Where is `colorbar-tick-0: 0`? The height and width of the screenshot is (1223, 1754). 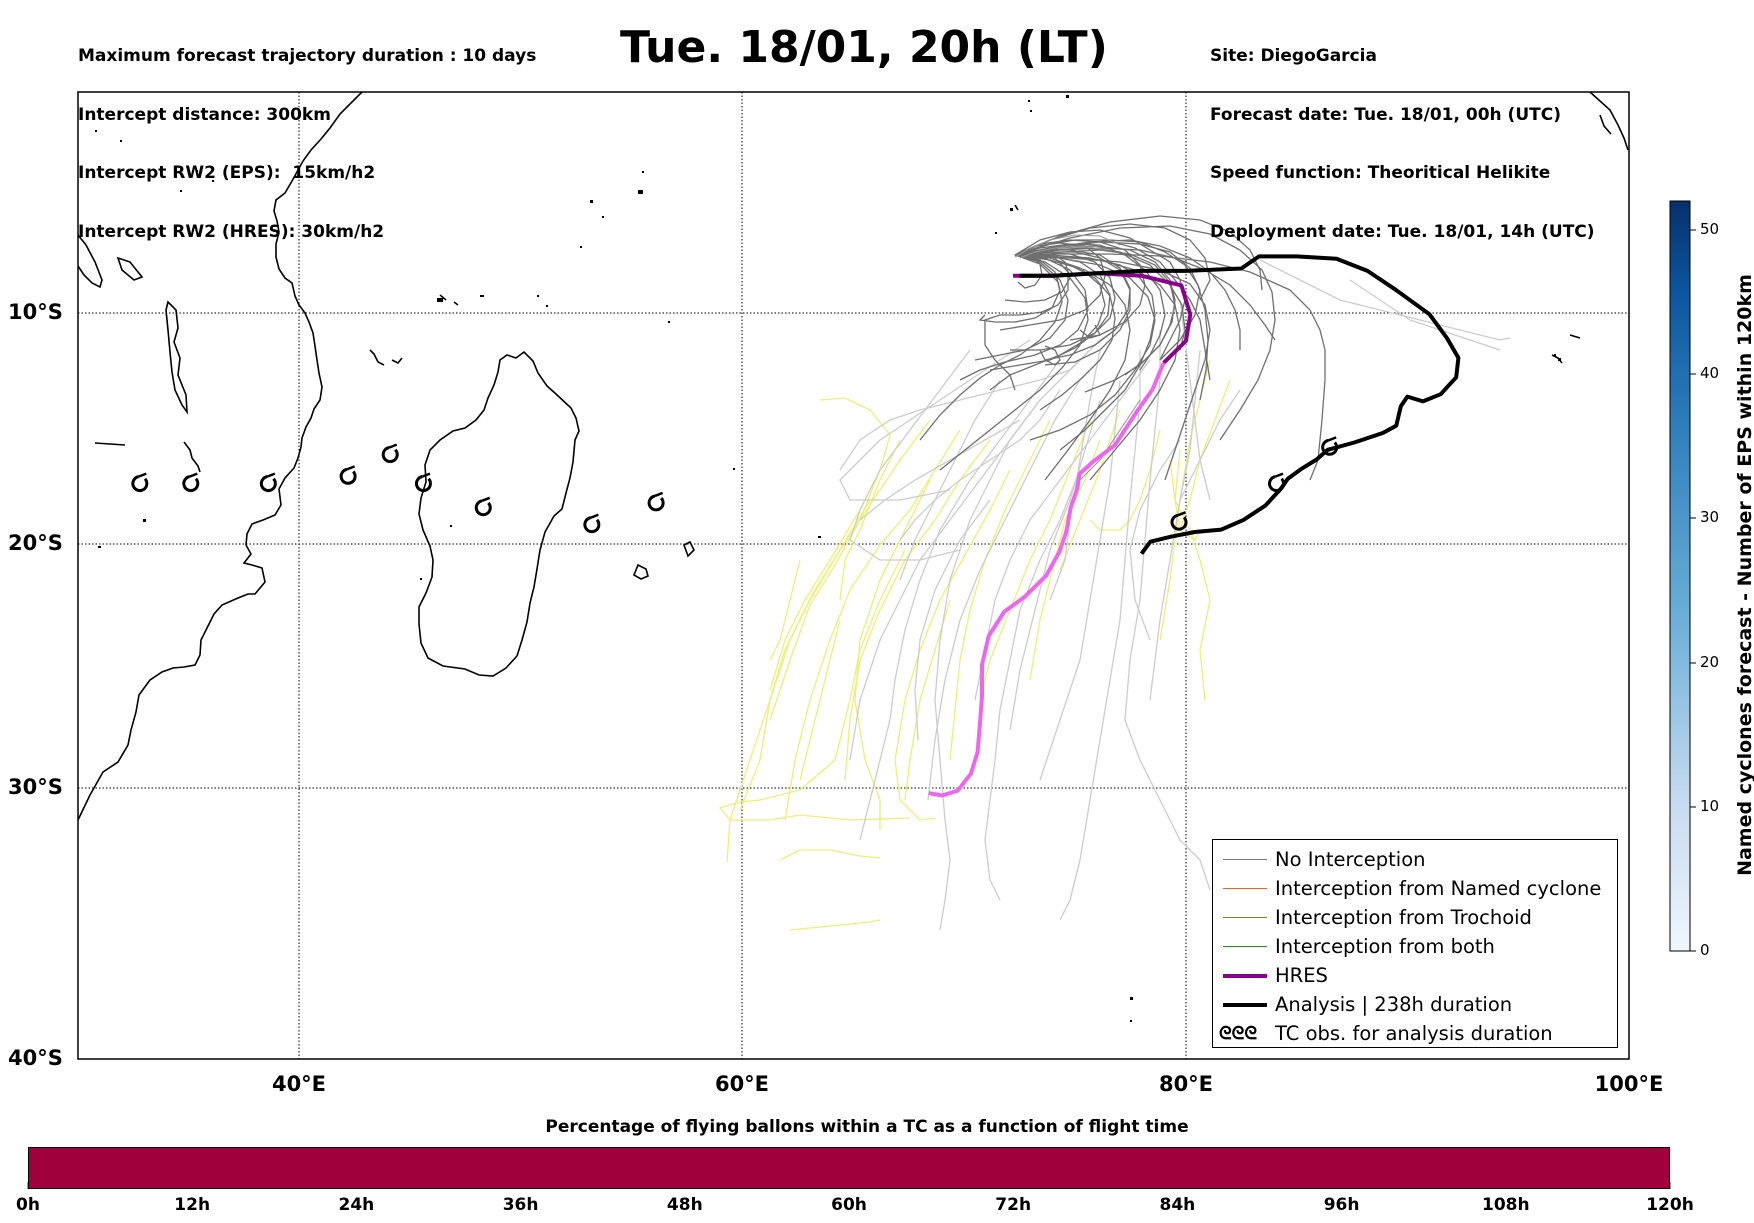
colorbar-tick-0: 0 is located at coordinates (1705, 950).